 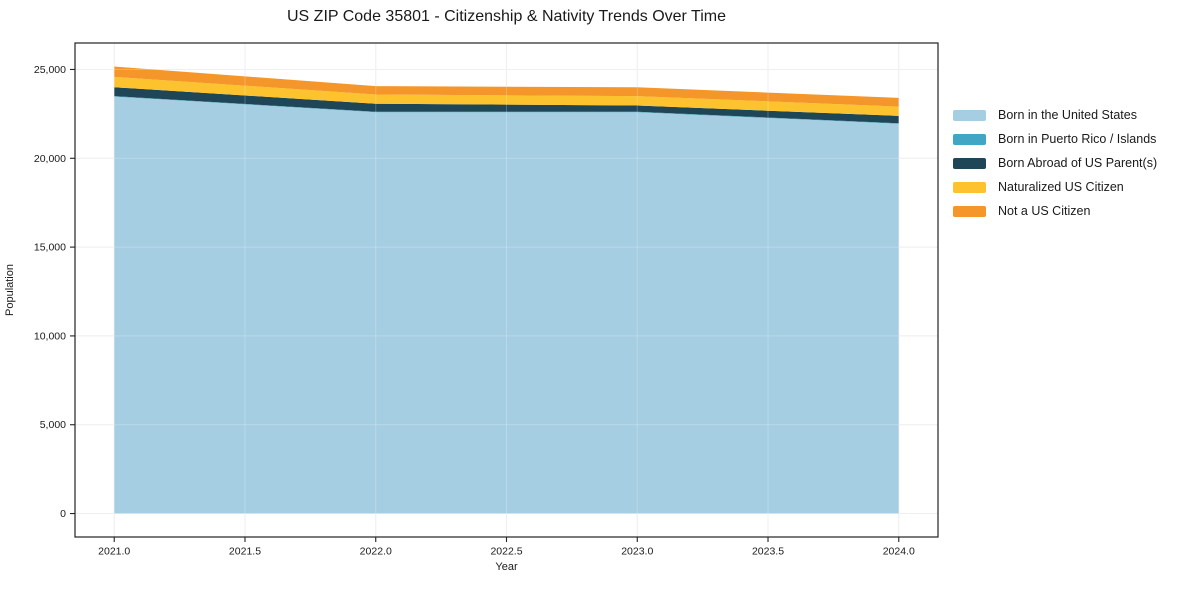 What do you see at coordinates (50, 159) in the screenshot?
I see `y-tick-label: 20,000` at bounding box center [50, 159].